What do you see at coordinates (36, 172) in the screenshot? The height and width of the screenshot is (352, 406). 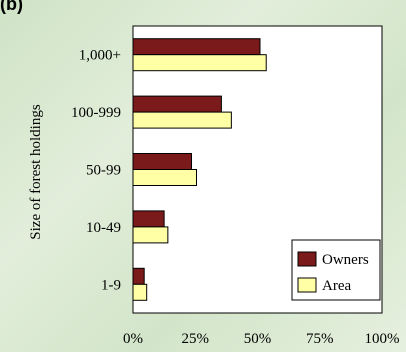 I see `y-axis-title: Size of forest holdings` at bounding box center [36, 172].